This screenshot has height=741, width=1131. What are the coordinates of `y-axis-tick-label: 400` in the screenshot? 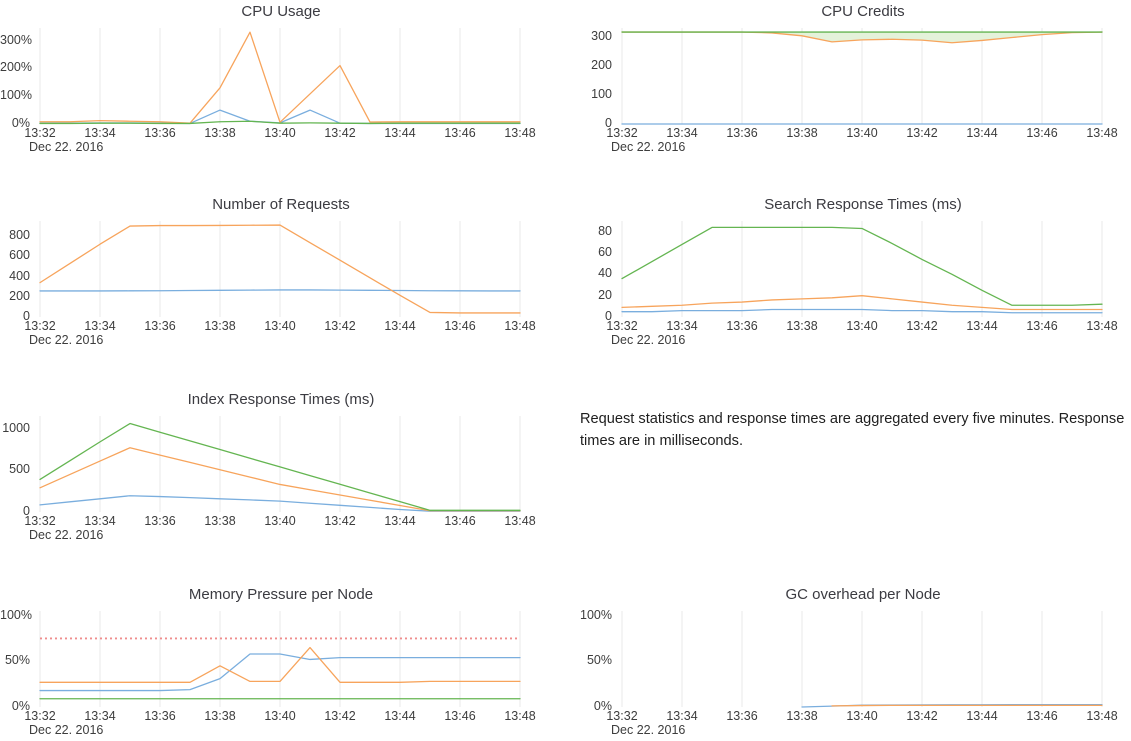 It's located at (19, 275).